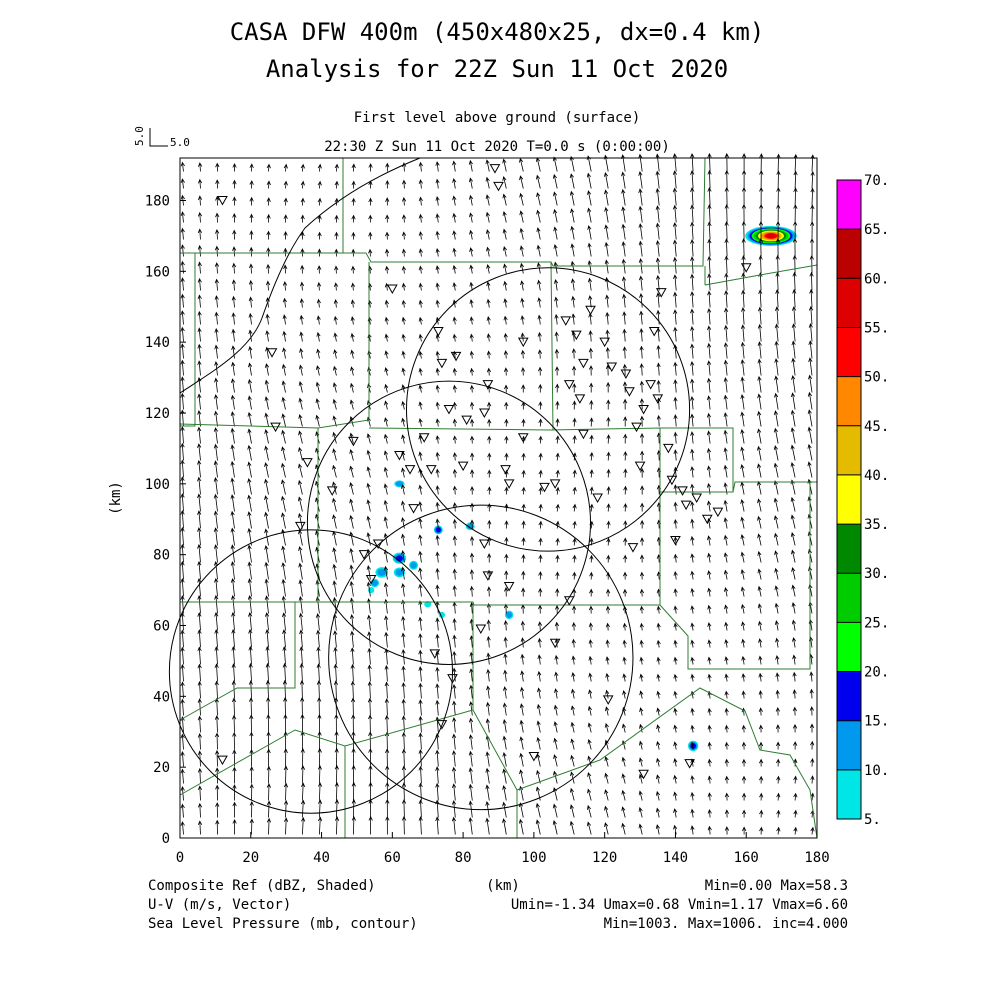 This screenshot has width=1000, height=1000. I want to click on x-tick-label: 60, so click(392, 858).